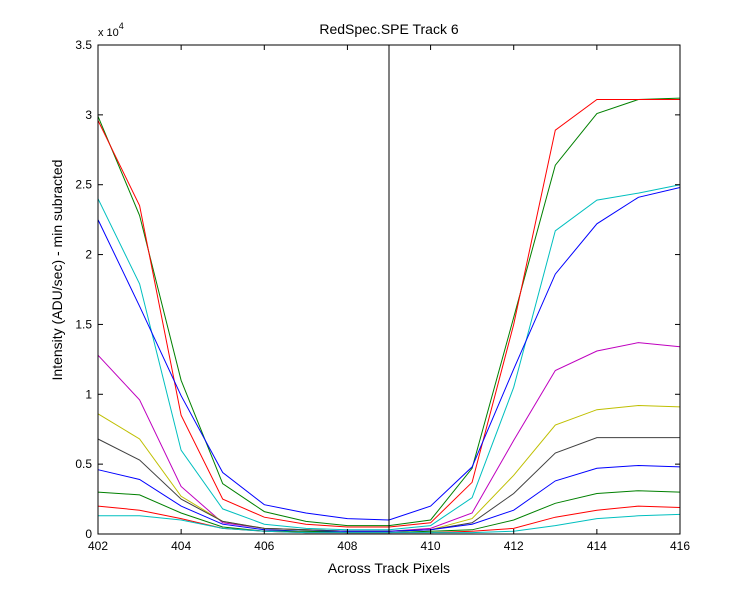 The height and width of the screenshot is (600, 750). I want to click on y-tick-label: 3.5, so click(83, 45).